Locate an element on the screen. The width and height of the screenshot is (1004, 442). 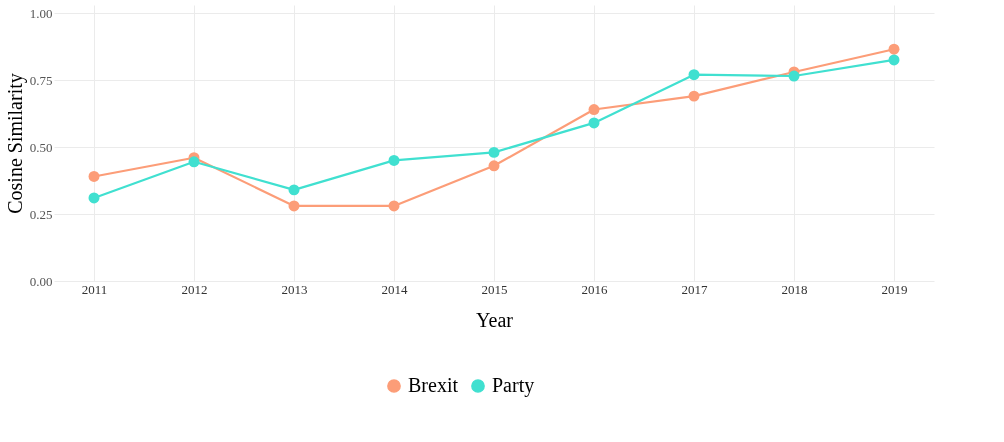
x-tick-label: 2012 is located at coordinates (194, 289).